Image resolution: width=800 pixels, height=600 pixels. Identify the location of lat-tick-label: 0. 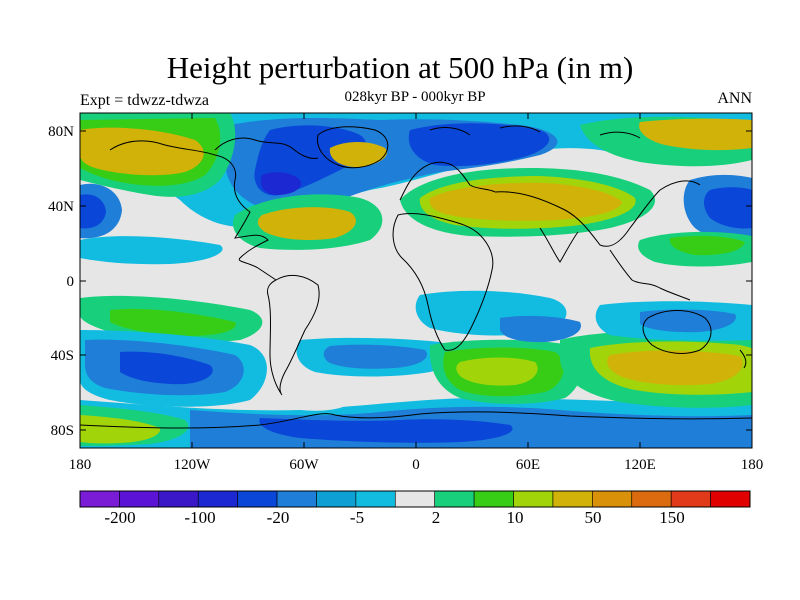
(71, 282).